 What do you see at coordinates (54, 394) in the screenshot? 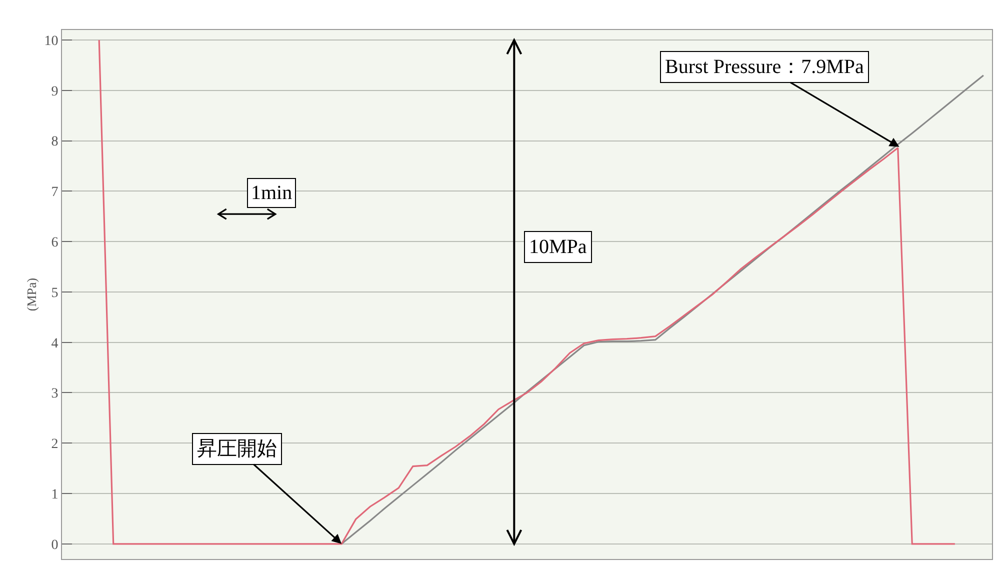
I see `y-tick-label: 3` at bounding box center [54, 394].